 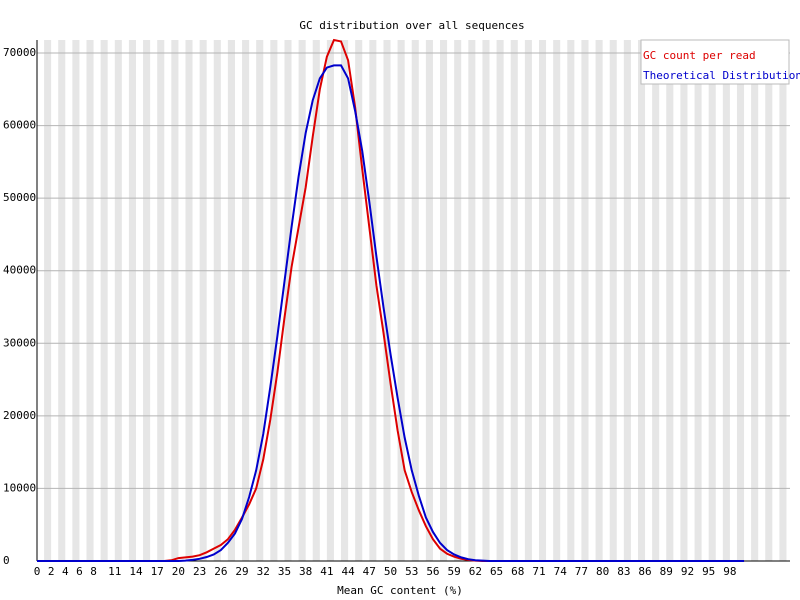 I want to click on x-tick-label: 23, so click(x=199, y=571).